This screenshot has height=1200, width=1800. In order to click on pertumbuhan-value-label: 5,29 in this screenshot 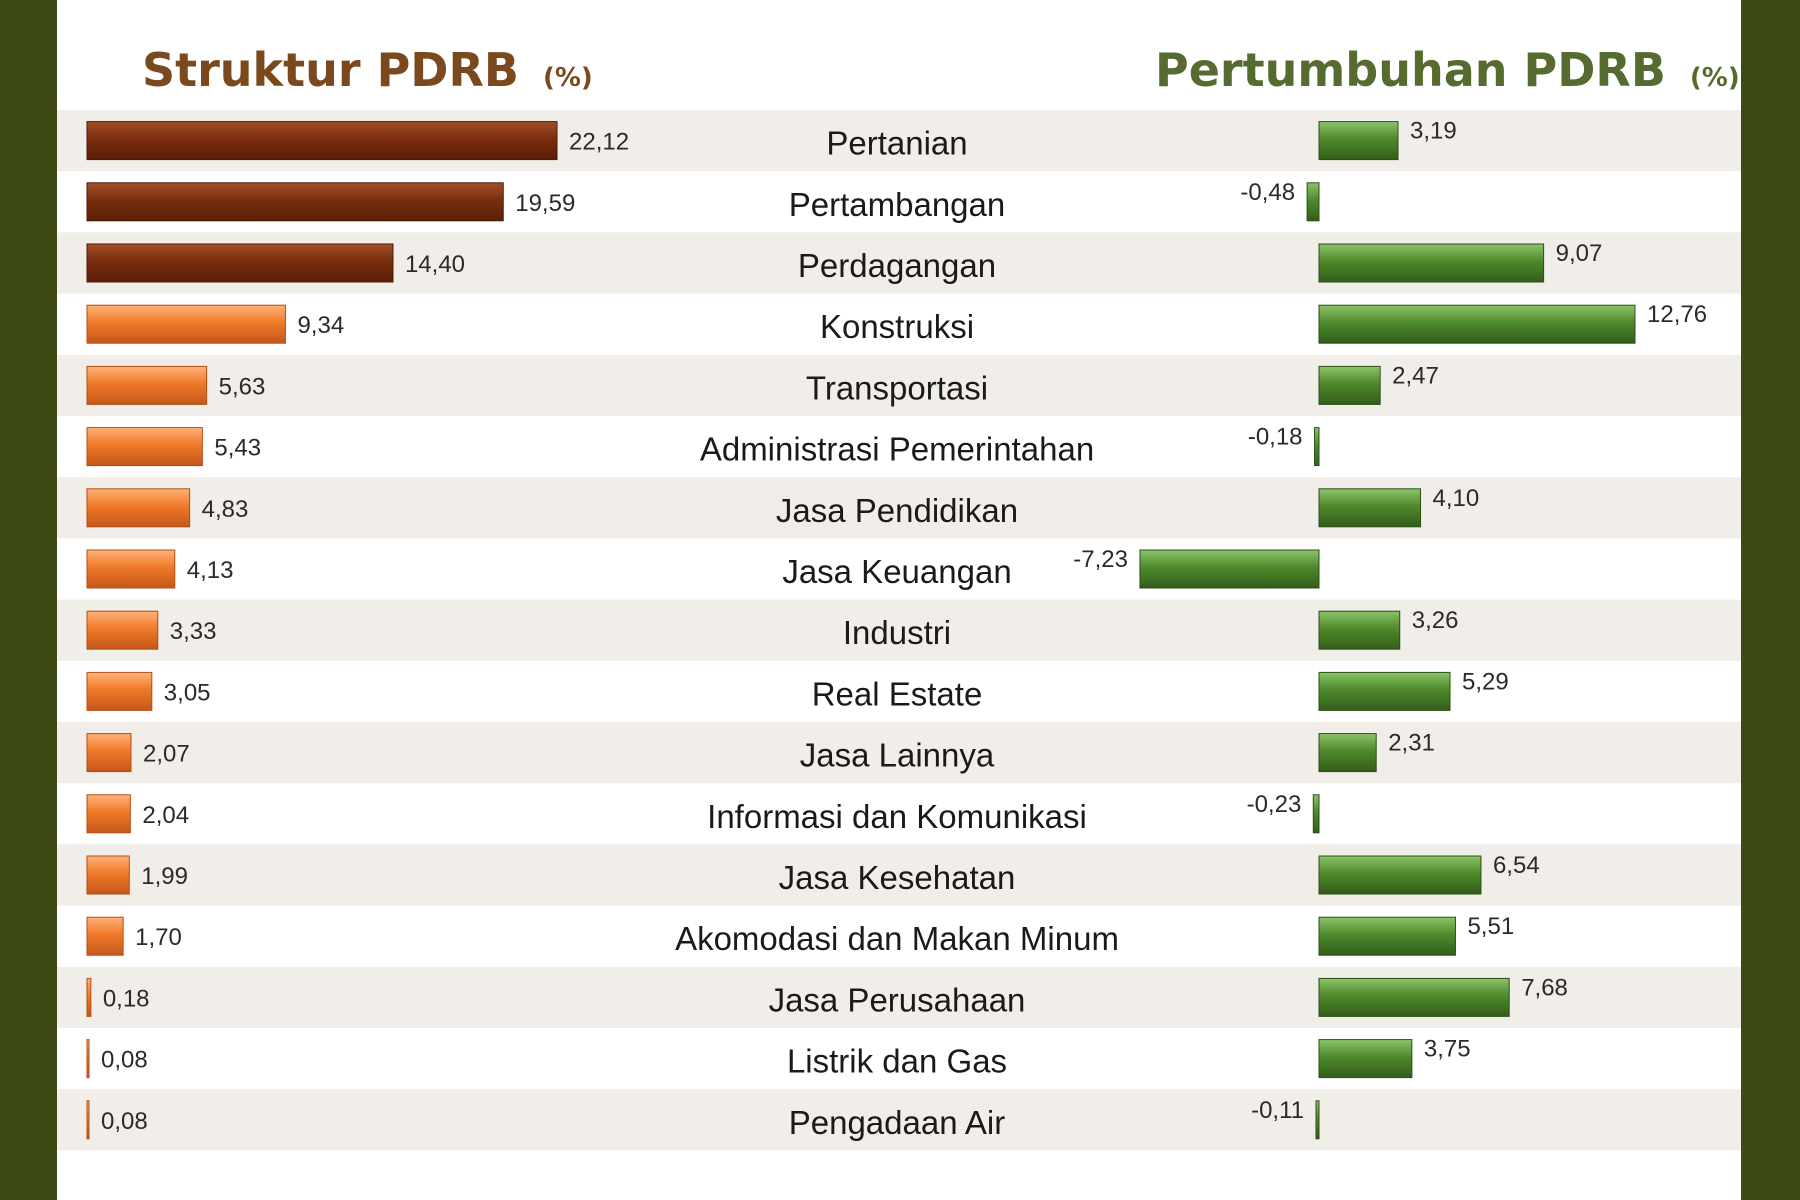, I will do `click(1485, 681)`.